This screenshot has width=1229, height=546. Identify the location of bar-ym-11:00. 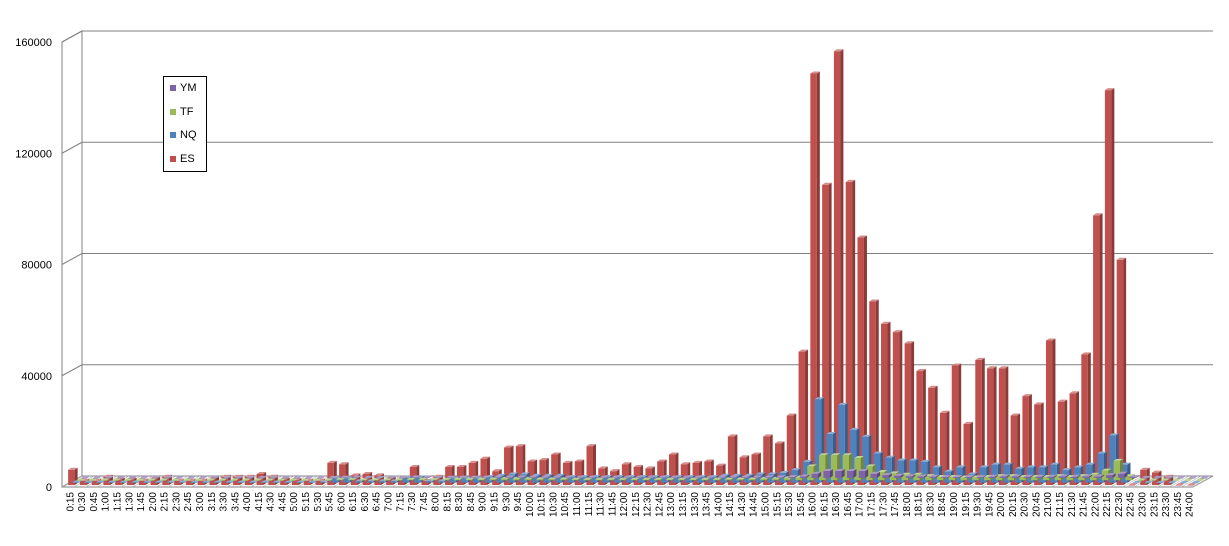
(592, 477).